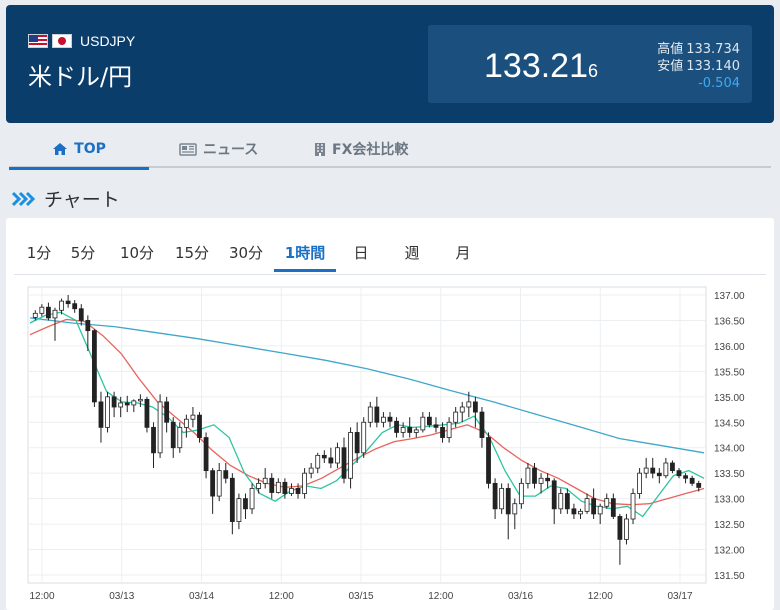 Image resolution: width=780 pixels, height=610 pixels. Describe the element at coordinates (729, 449) in the screenshot. I see `y-tick-label: 134.00` at that location.